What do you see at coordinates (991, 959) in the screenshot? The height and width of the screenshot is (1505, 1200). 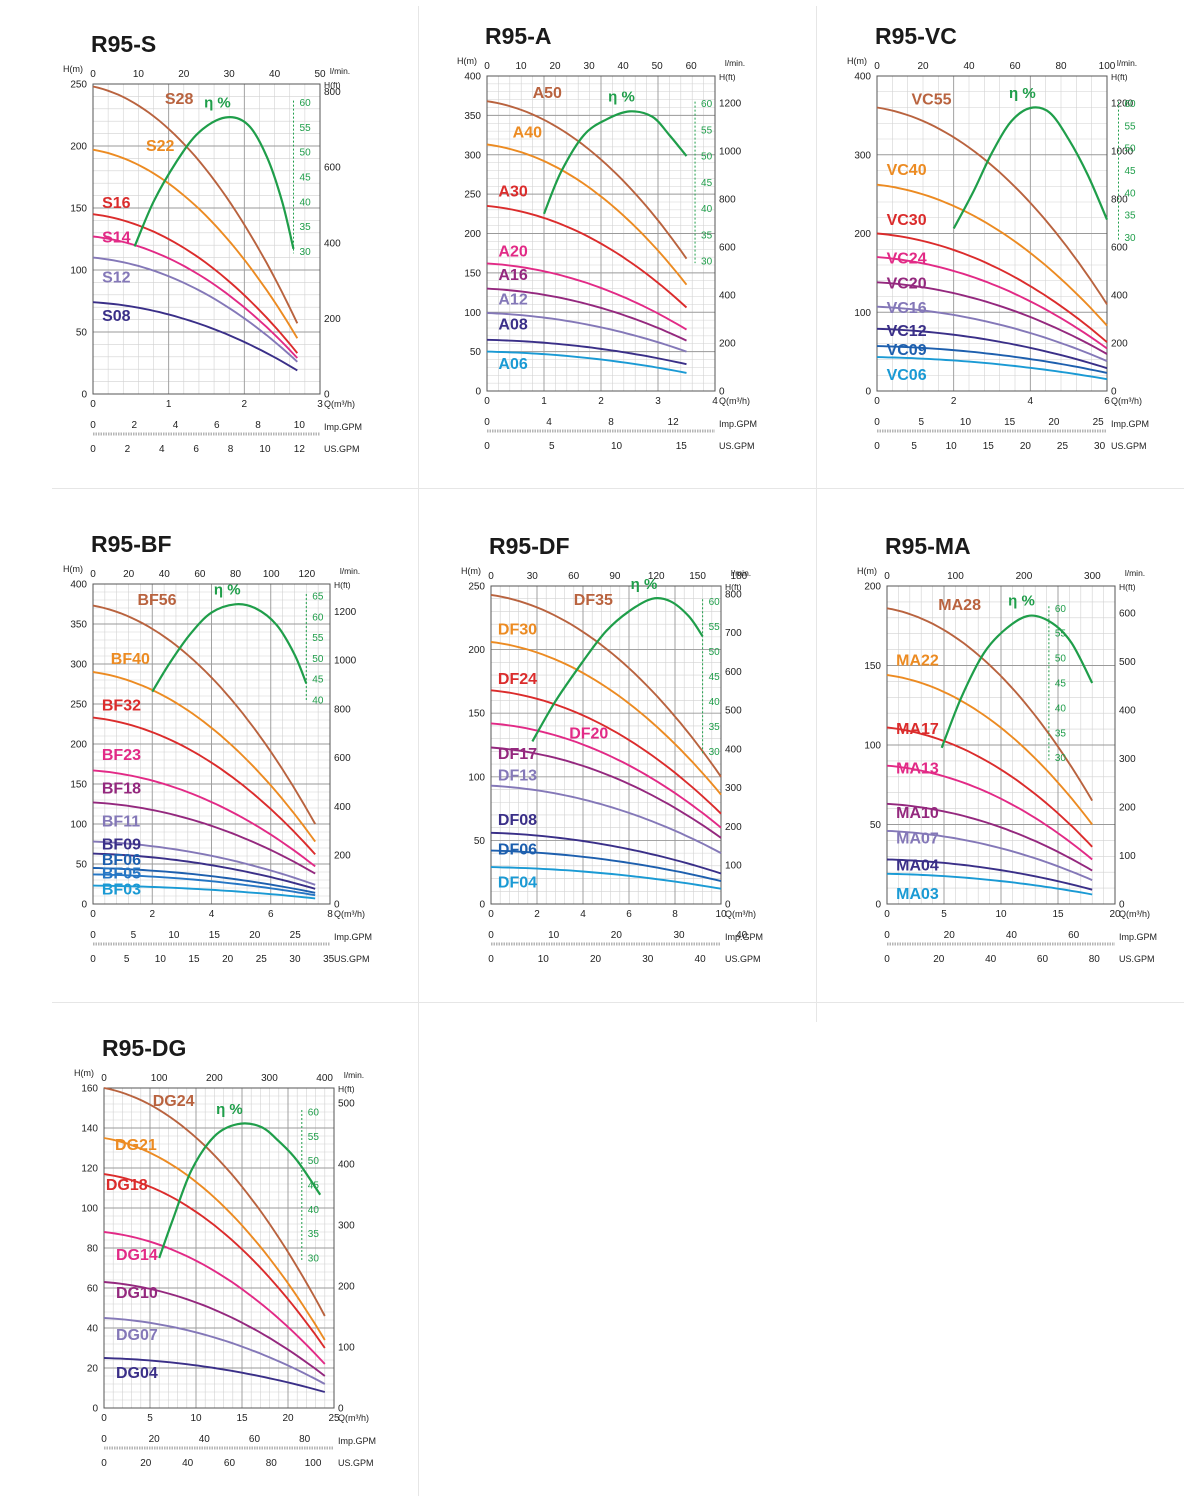 I see `r95-ma-us-tick: 40` at bounding box center [991, 959].